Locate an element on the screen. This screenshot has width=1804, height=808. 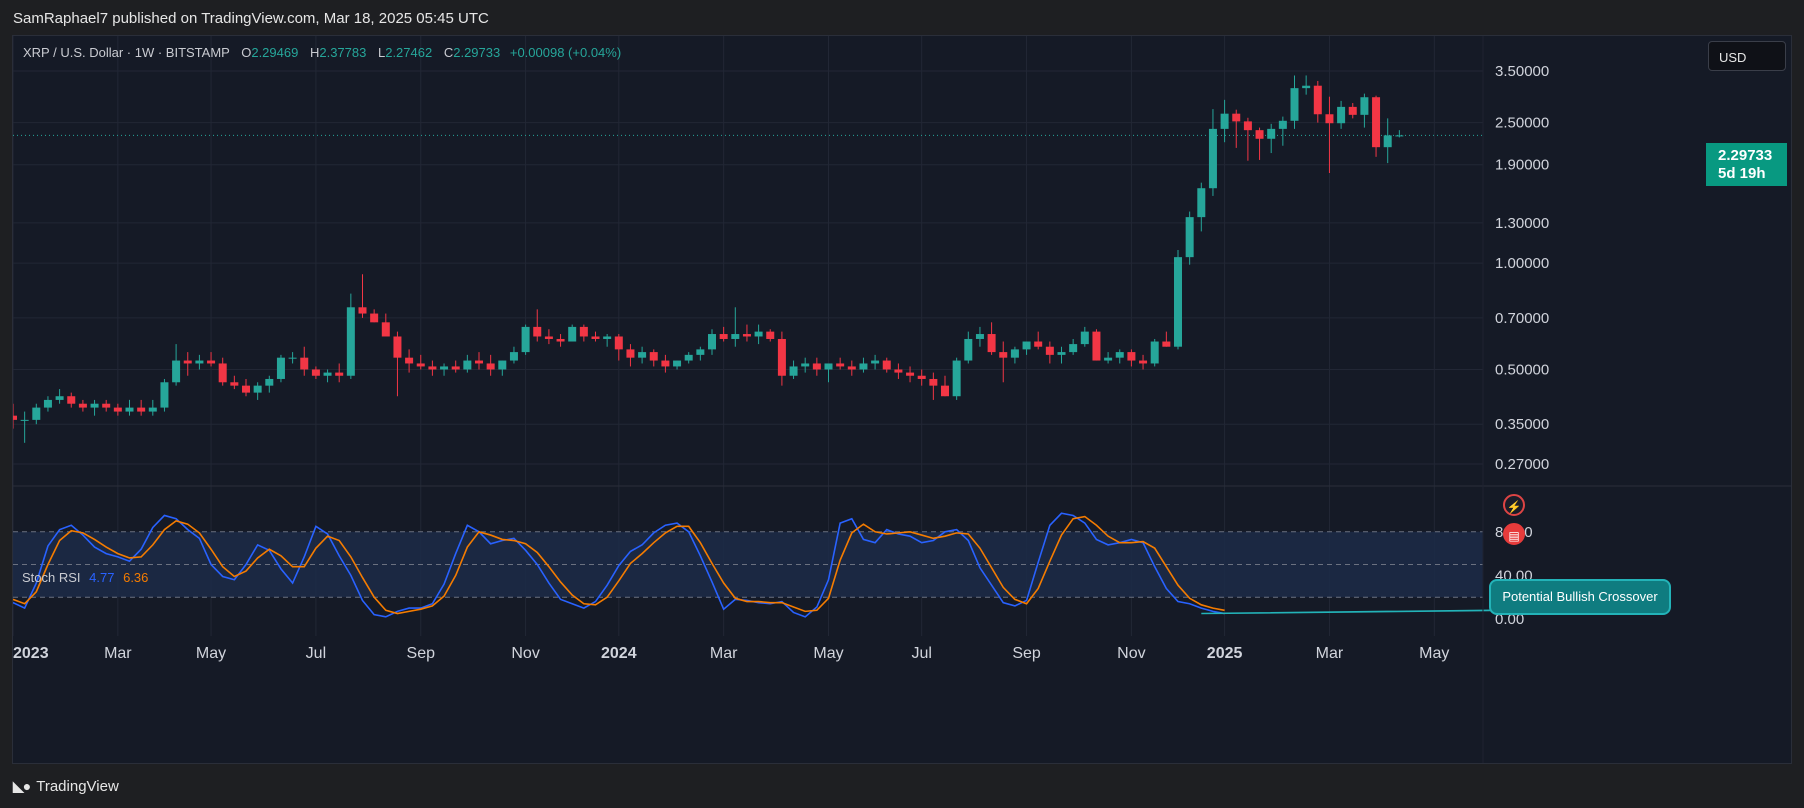
symbol-title: XRP / U.S. Dollar · 1W · BITSTAMP is located at coordinates (126, 52).